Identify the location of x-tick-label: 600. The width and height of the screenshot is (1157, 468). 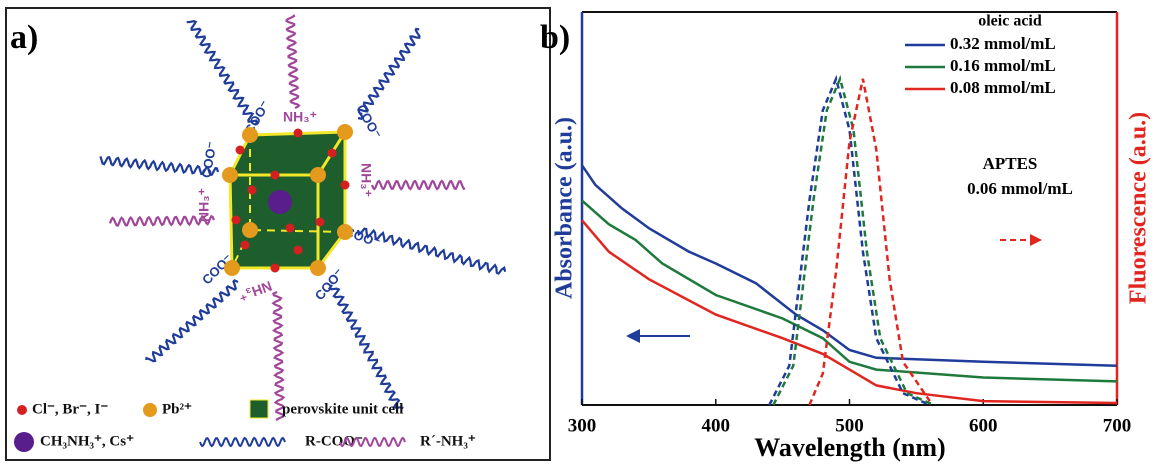
(983, 425).